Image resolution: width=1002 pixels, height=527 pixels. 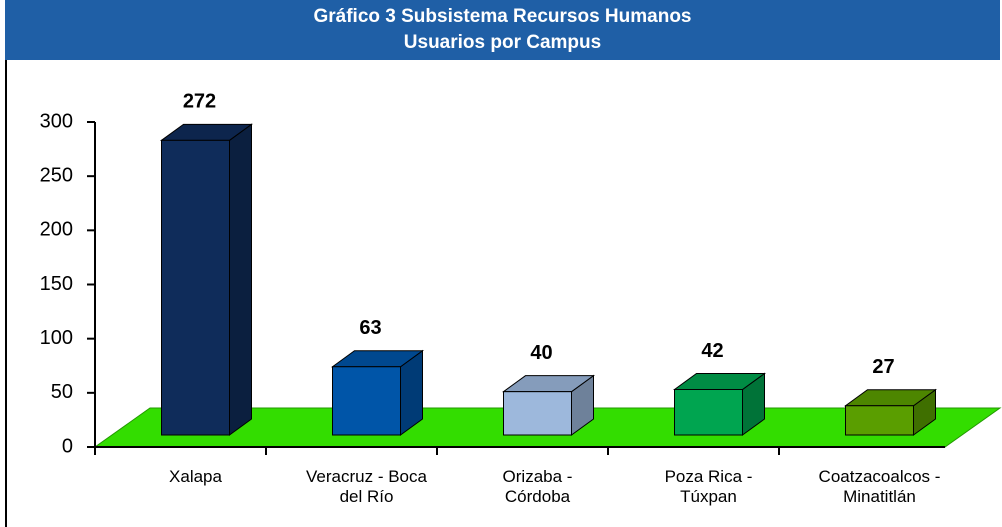 I want to click on chart-title: Gráfico 3 Subsistema Recursos Humanos, so click(x=502, y=16).